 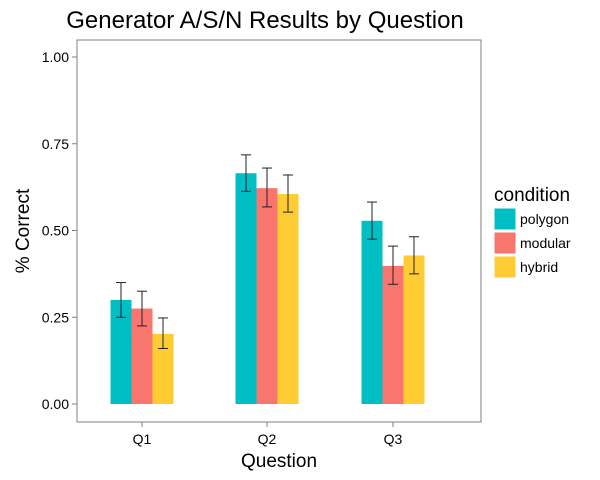 I want to click on bar-polygon-Q3, so click(x=372, y=312).